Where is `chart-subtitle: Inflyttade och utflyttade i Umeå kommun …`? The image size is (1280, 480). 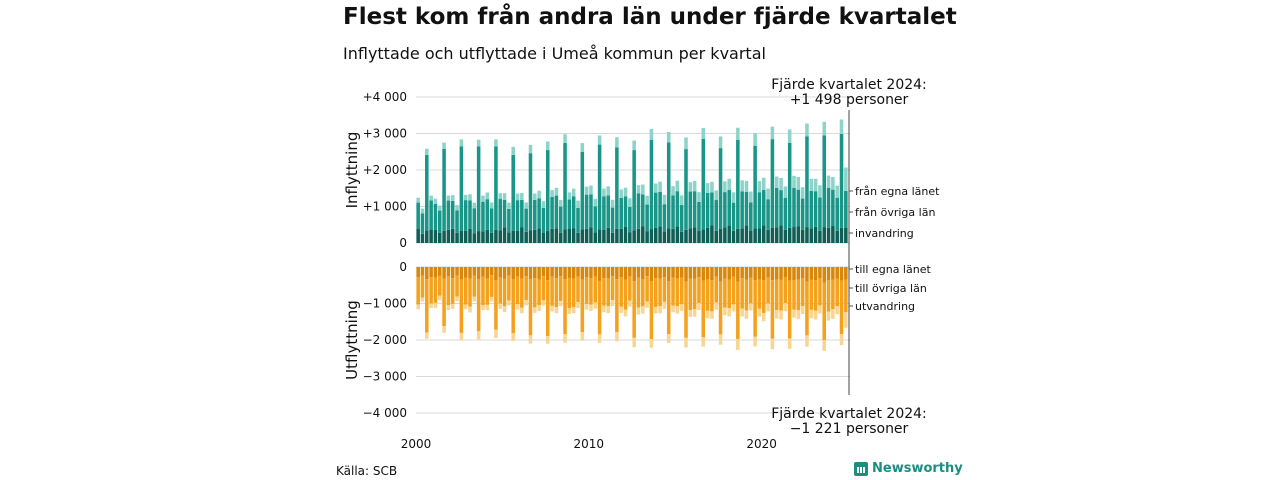
chart-subtitle: Inflyttade och utflyttade i Umeå kommun … is located at coordinates (554, 53).